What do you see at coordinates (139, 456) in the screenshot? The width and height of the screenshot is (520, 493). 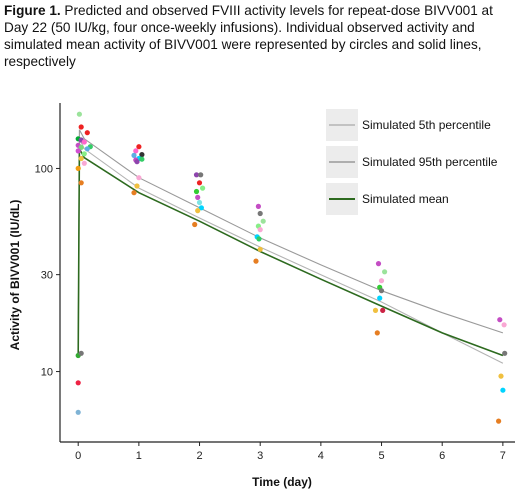 I see `x-tick-label: 1` at bounding box center [139, 456].